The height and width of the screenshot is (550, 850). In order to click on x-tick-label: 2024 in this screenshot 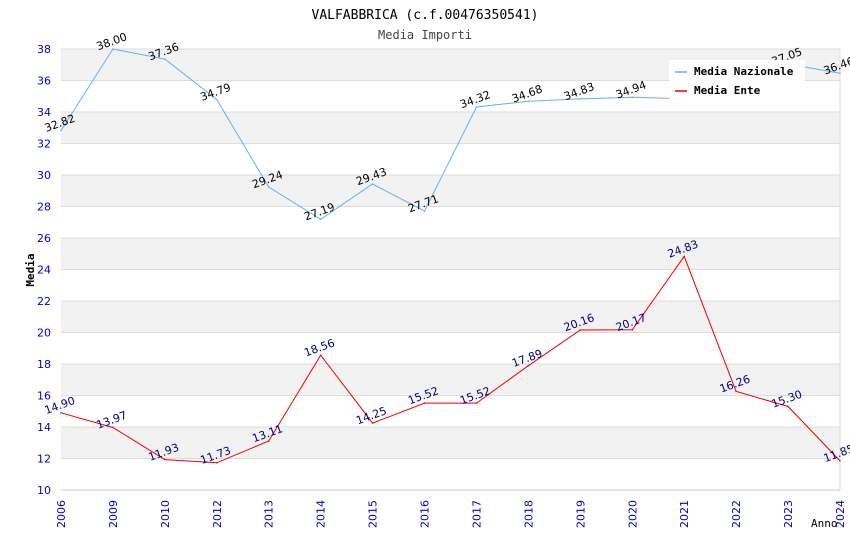, I will do `click(840, 514)`.